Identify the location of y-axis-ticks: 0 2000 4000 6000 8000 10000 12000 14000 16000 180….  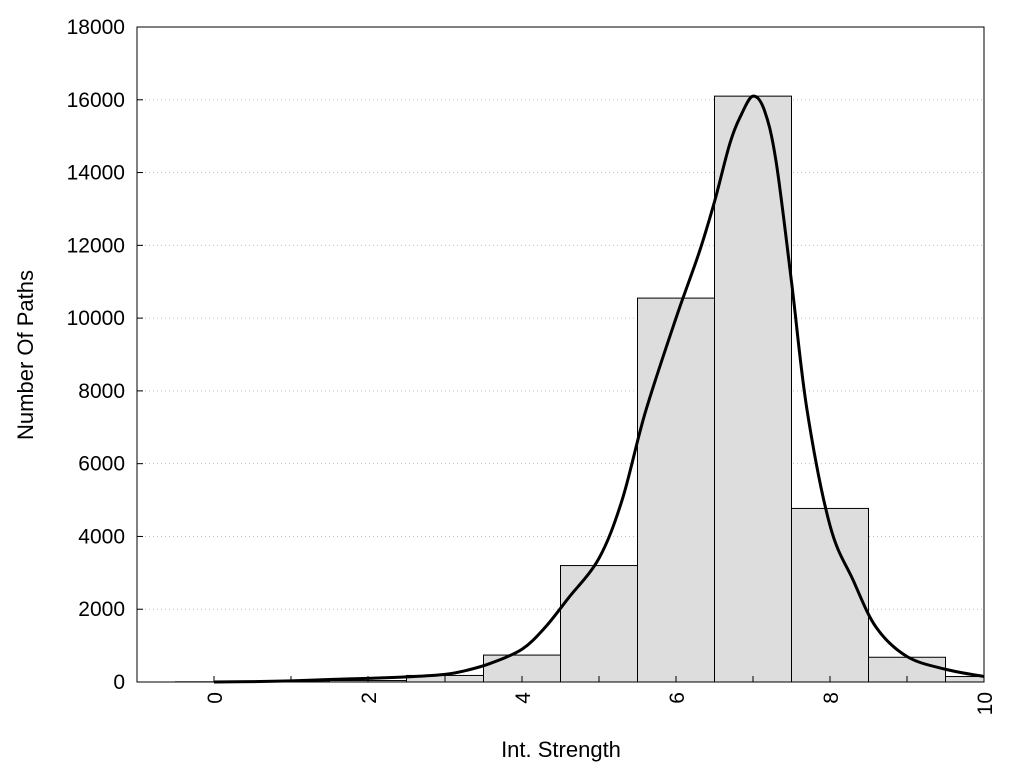
(105, 355).